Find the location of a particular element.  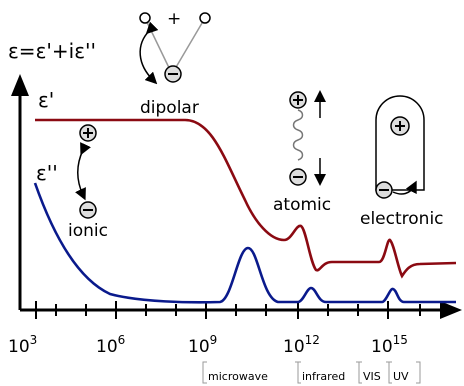

electronic-label: electronic is located at coordinates (402, 219).